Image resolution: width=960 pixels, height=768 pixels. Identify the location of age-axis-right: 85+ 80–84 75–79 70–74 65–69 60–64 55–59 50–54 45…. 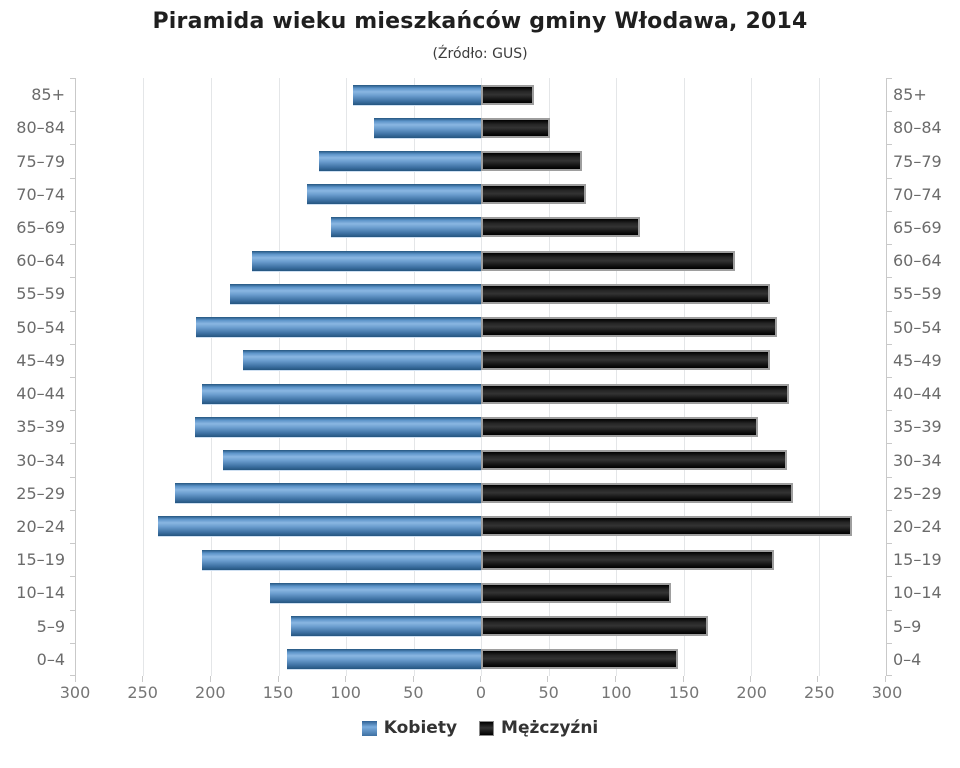
(926, 377).